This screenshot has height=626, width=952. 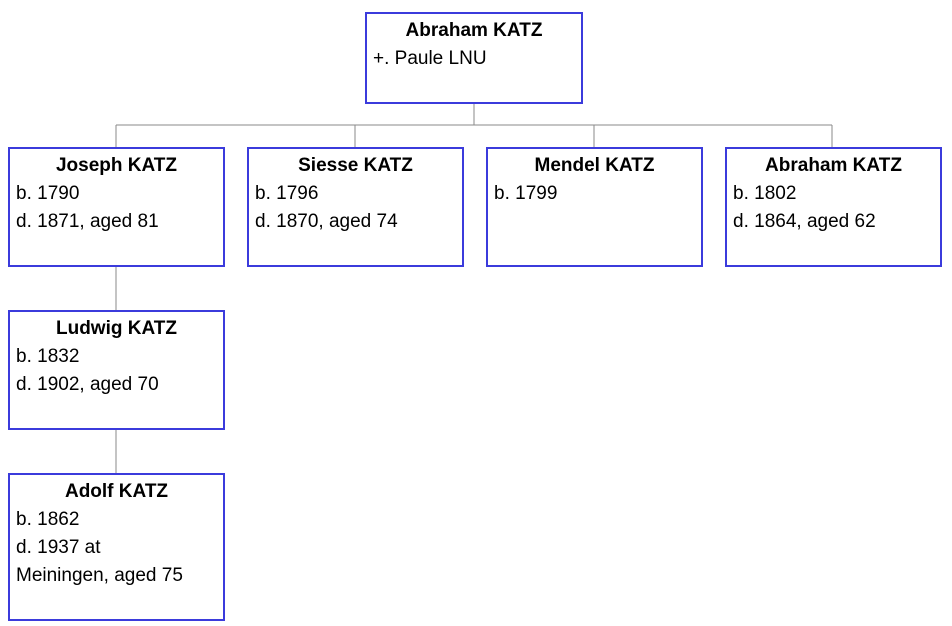 What do you see at coordinates (116, 328) in the screenshot?
I see `person-name: Ludwig KATZ` at bounding box center [116, 328].